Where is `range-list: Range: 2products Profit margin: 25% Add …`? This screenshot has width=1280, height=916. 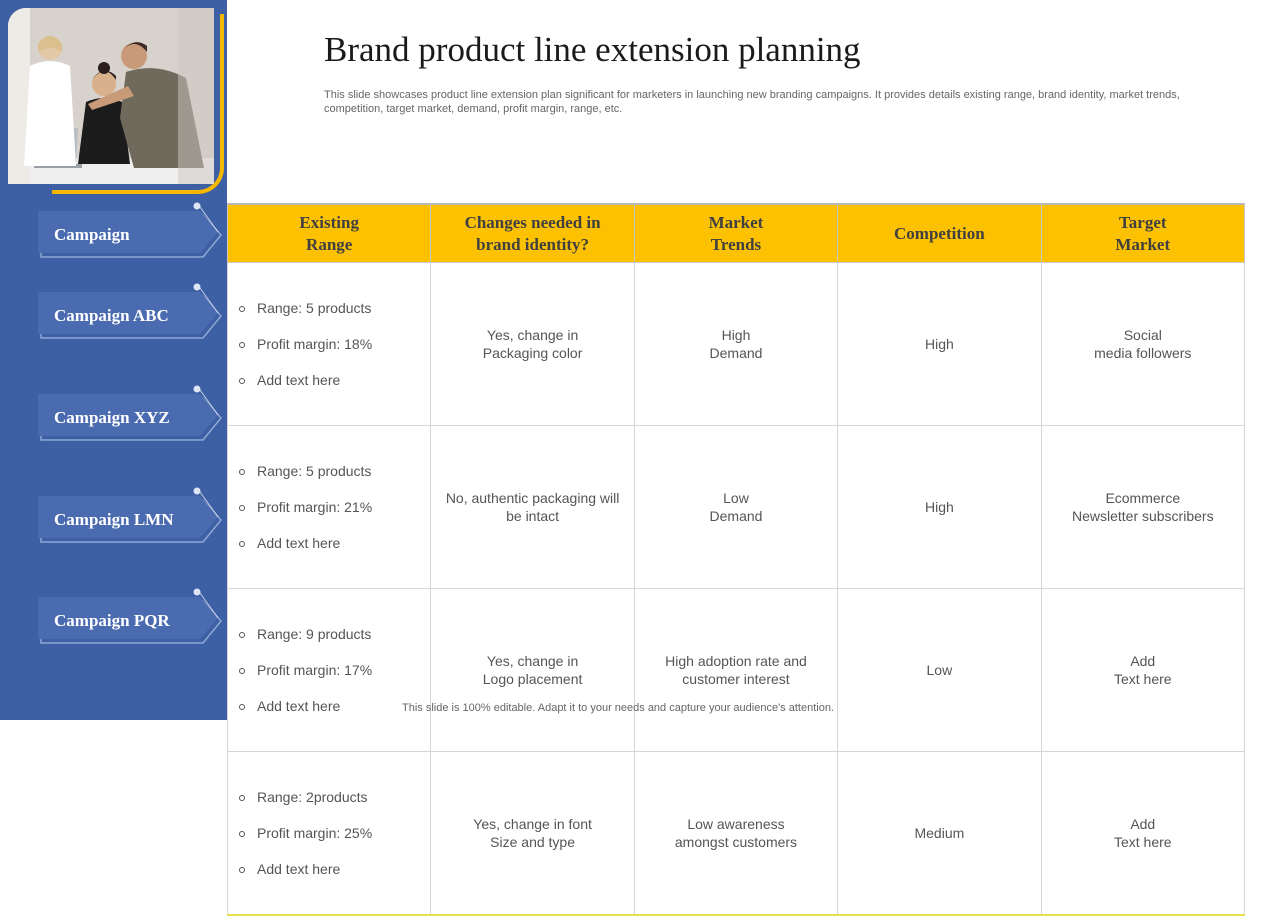
range-list: Range: 2products Profit margin: 25% Add … is located at coordinates (331, 833).